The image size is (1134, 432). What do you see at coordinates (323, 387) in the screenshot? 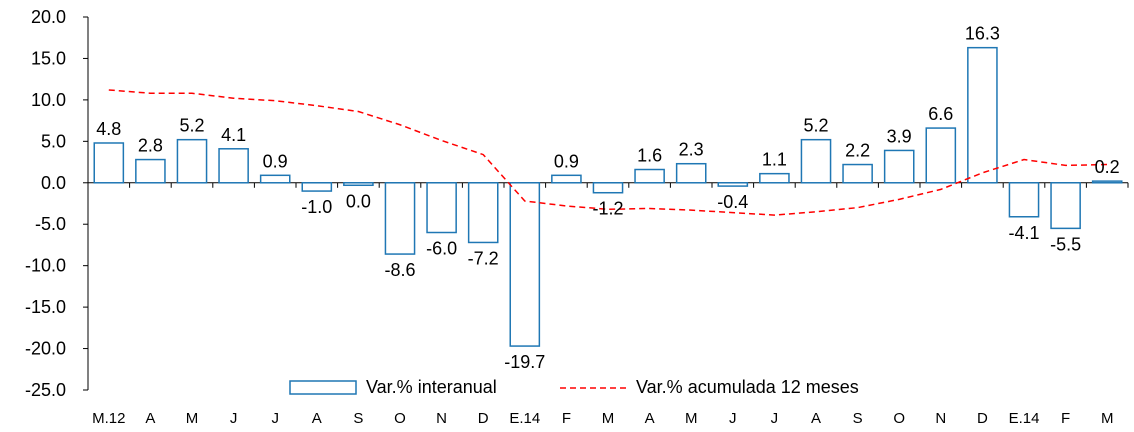
I see `legend-swatch-bar` at bounding box center [323, 387].